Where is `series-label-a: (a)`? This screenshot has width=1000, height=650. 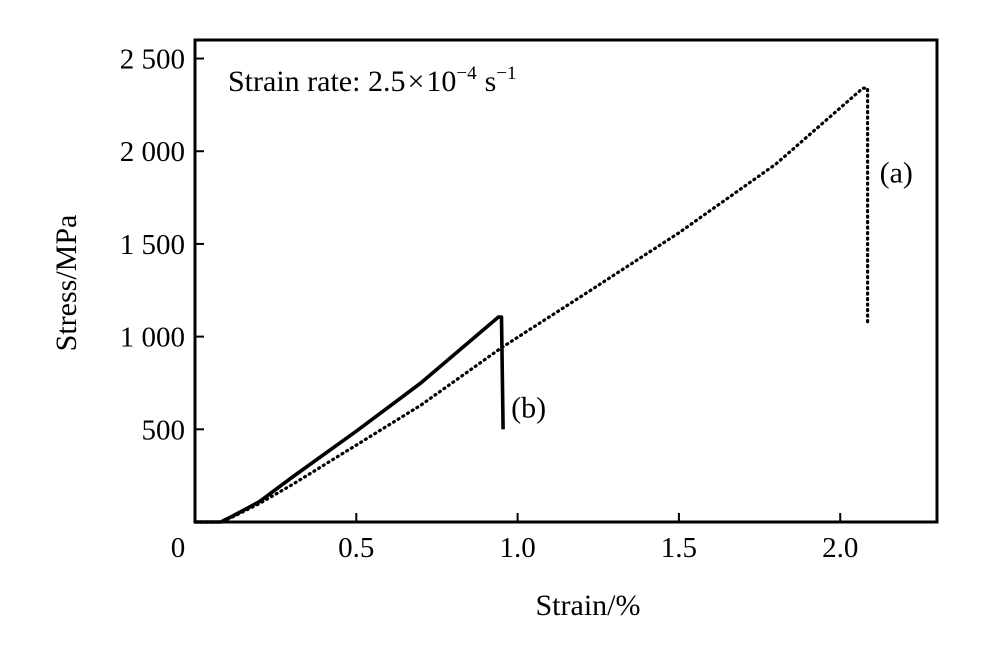 series-label-a: (a) is located at coordinates (896, 173).